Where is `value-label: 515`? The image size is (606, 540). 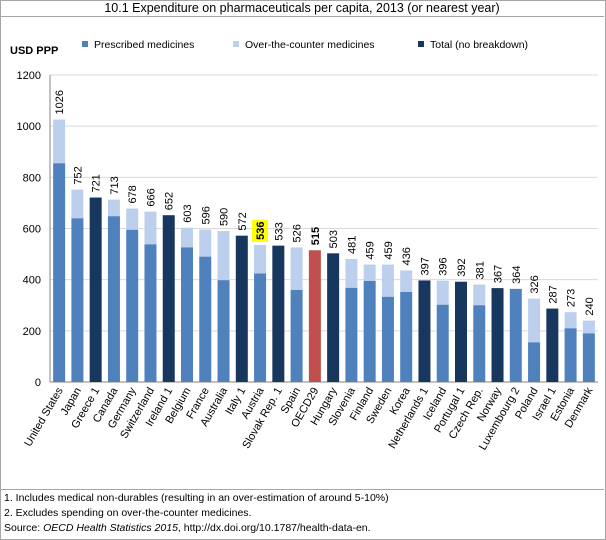
value-label: 515 is located at coordinates (316, 236).